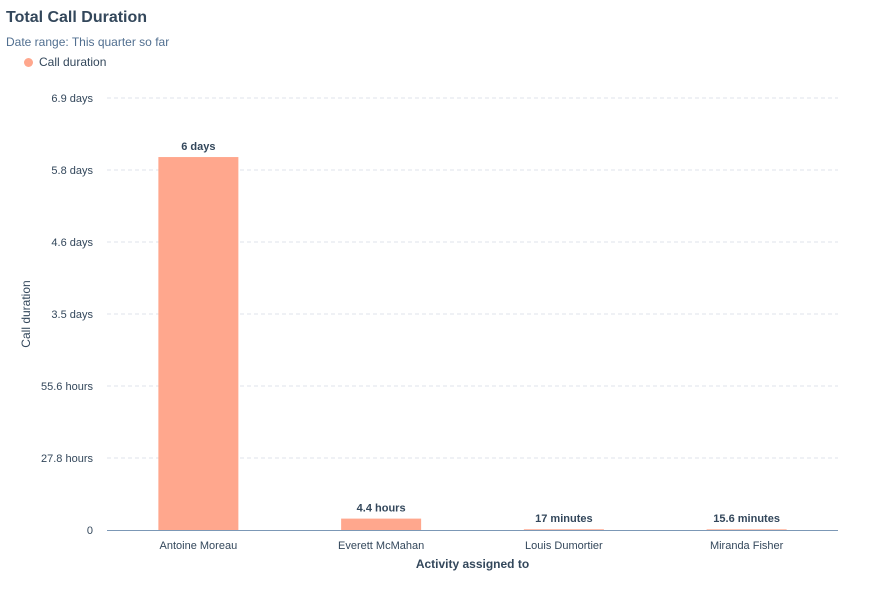  Describe the element at coordinates (381, 509) in the screenshot. I see `data-label: 4.4 hours` at that location.